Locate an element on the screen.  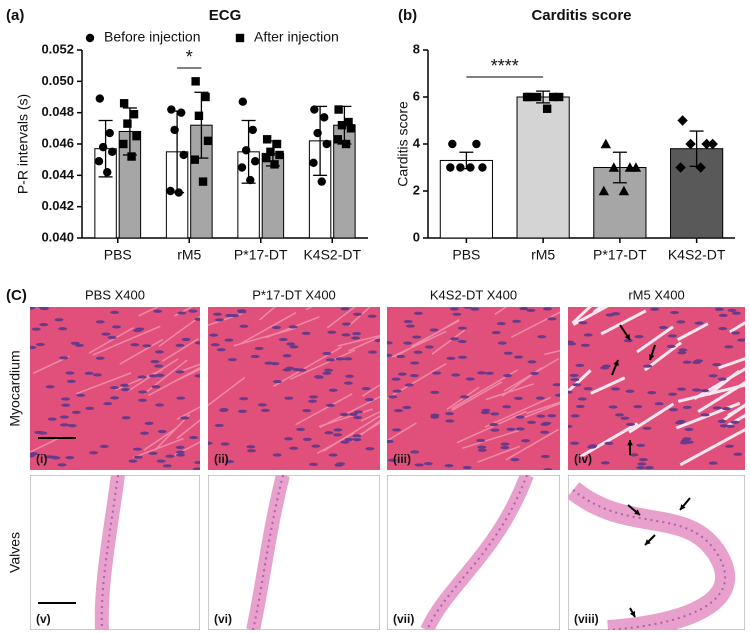
y-tick-label: 0.044 is located at coordinates (57, 174).